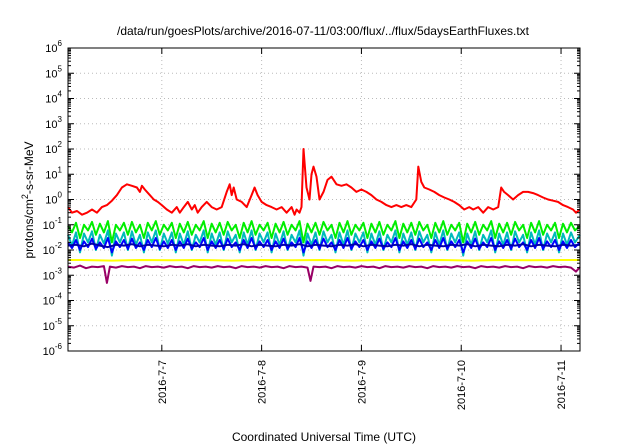 The width and height of the screenshot is (640, 448). What do you see at coordinates (462, 385) in the screenshot?
I see `x-tick-label: 2016-7-10` at bounding box center [462, 385].